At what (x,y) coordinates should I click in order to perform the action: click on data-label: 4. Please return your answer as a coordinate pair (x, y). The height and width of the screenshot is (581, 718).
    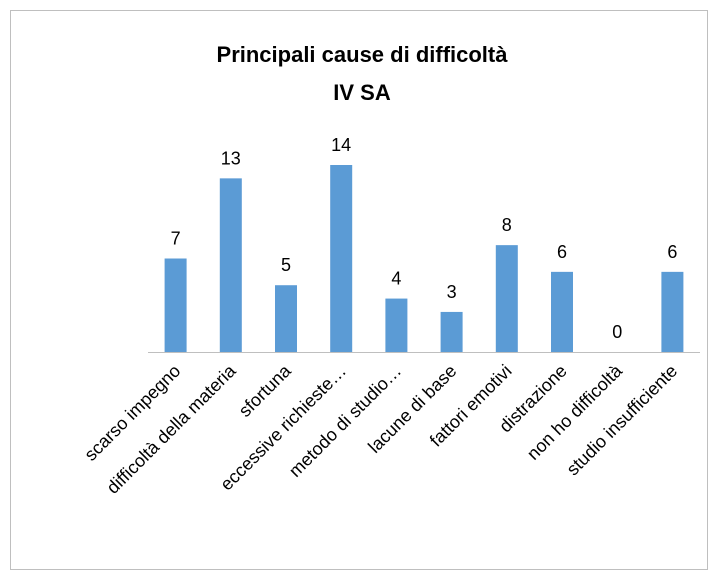
    Looking at the image, I should click on (396, 279).